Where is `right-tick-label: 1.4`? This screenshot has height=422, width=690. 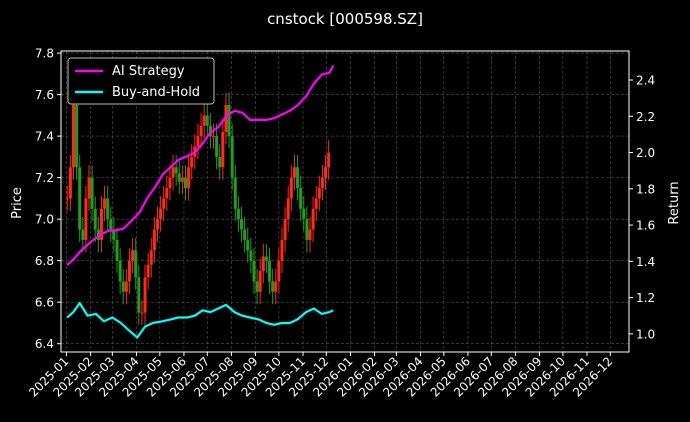
right-tick-label: 1.4 is located at coordinates (645, 262).